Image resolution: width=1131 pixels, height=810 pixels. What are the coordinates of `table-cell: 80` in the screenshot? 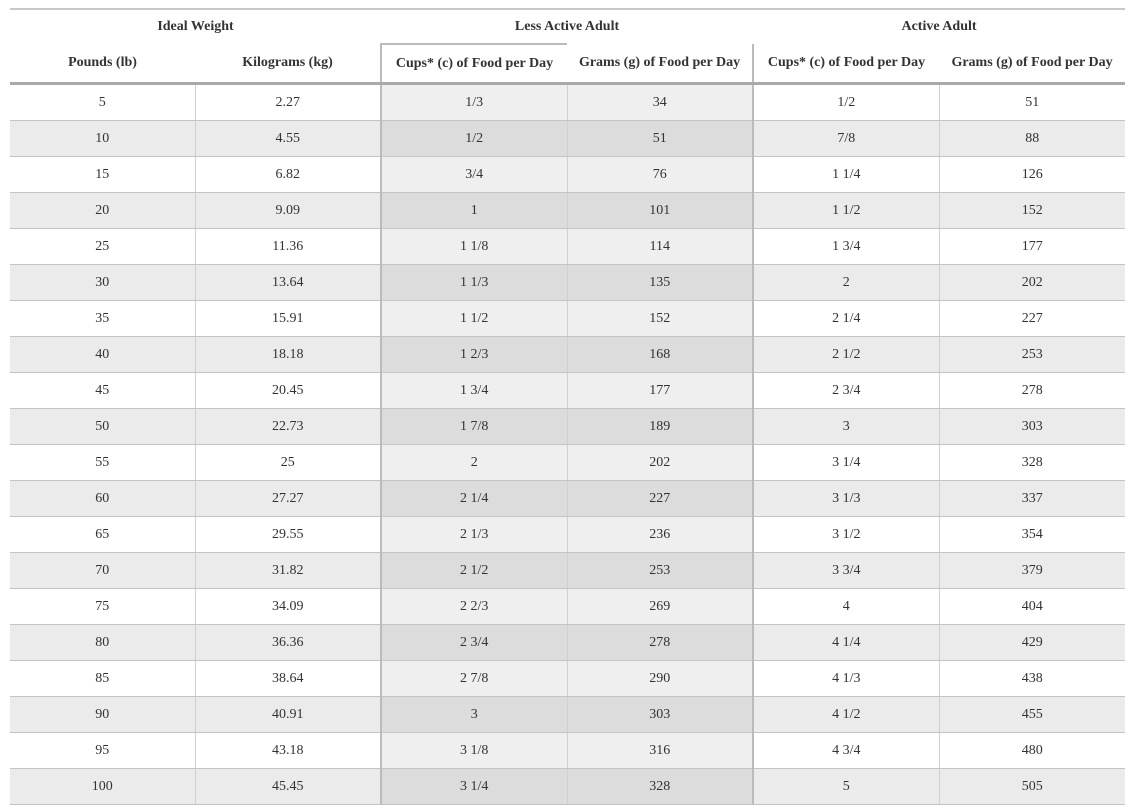 It's located at (102, 642).